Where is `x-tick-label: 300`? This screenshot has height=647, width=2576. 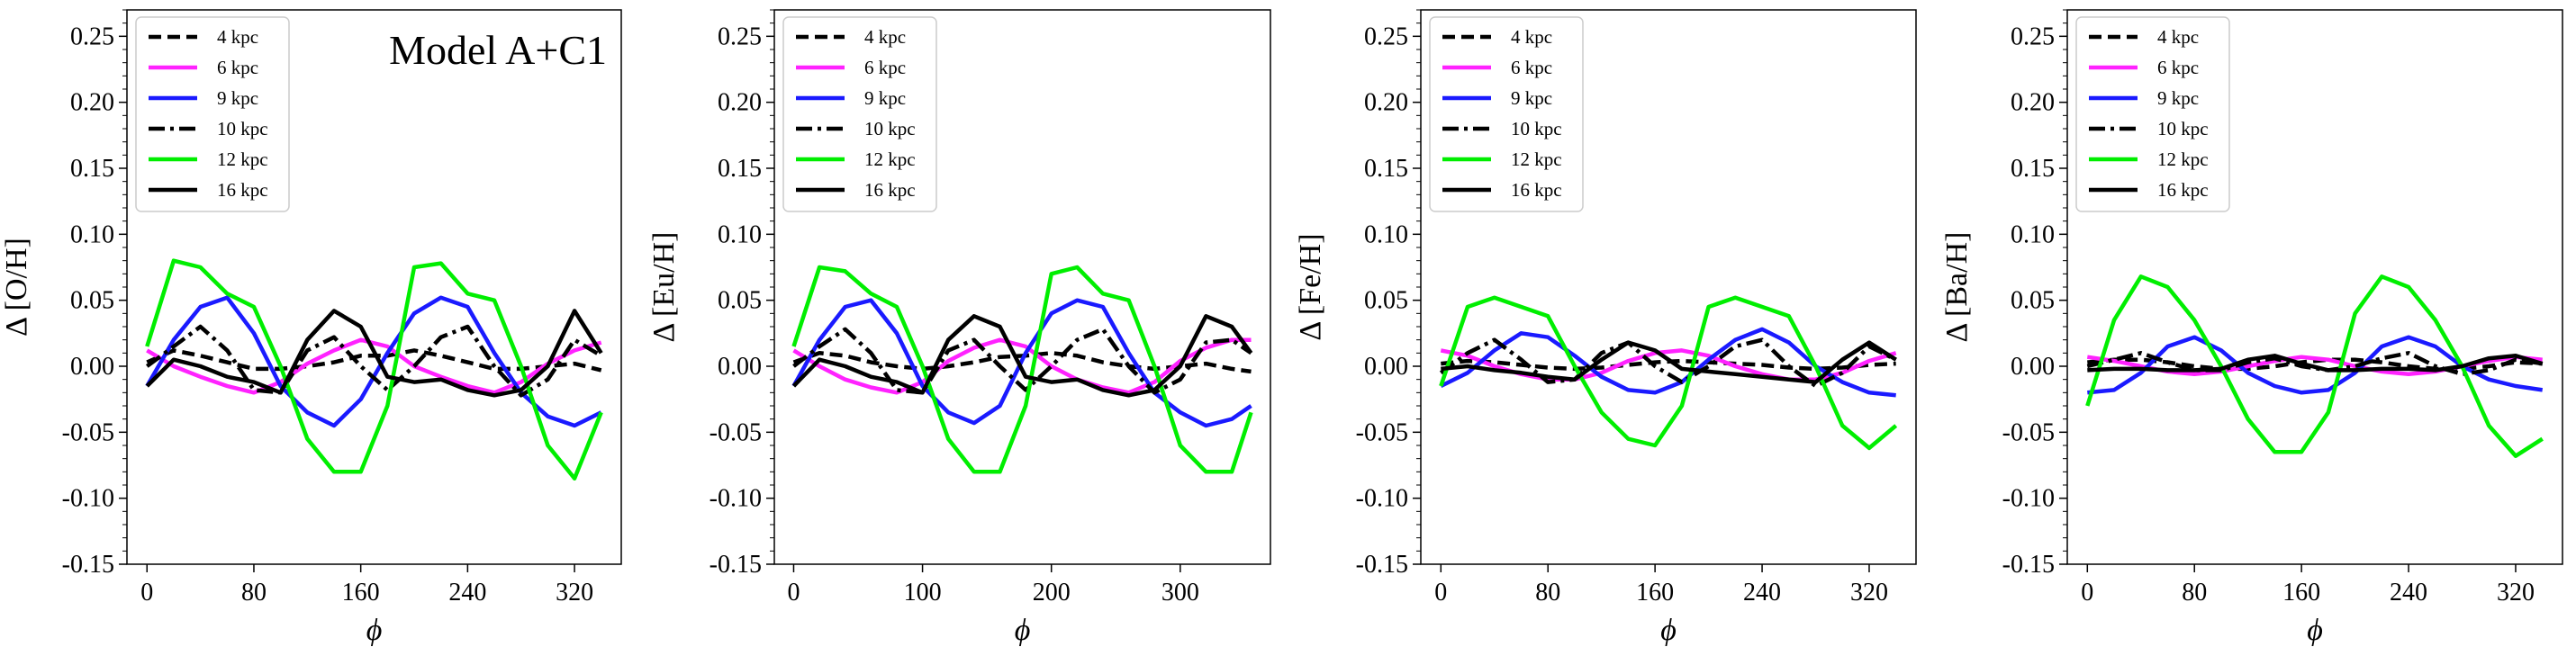 x-tick-label: 300 is located at coordinates (1180, 593).